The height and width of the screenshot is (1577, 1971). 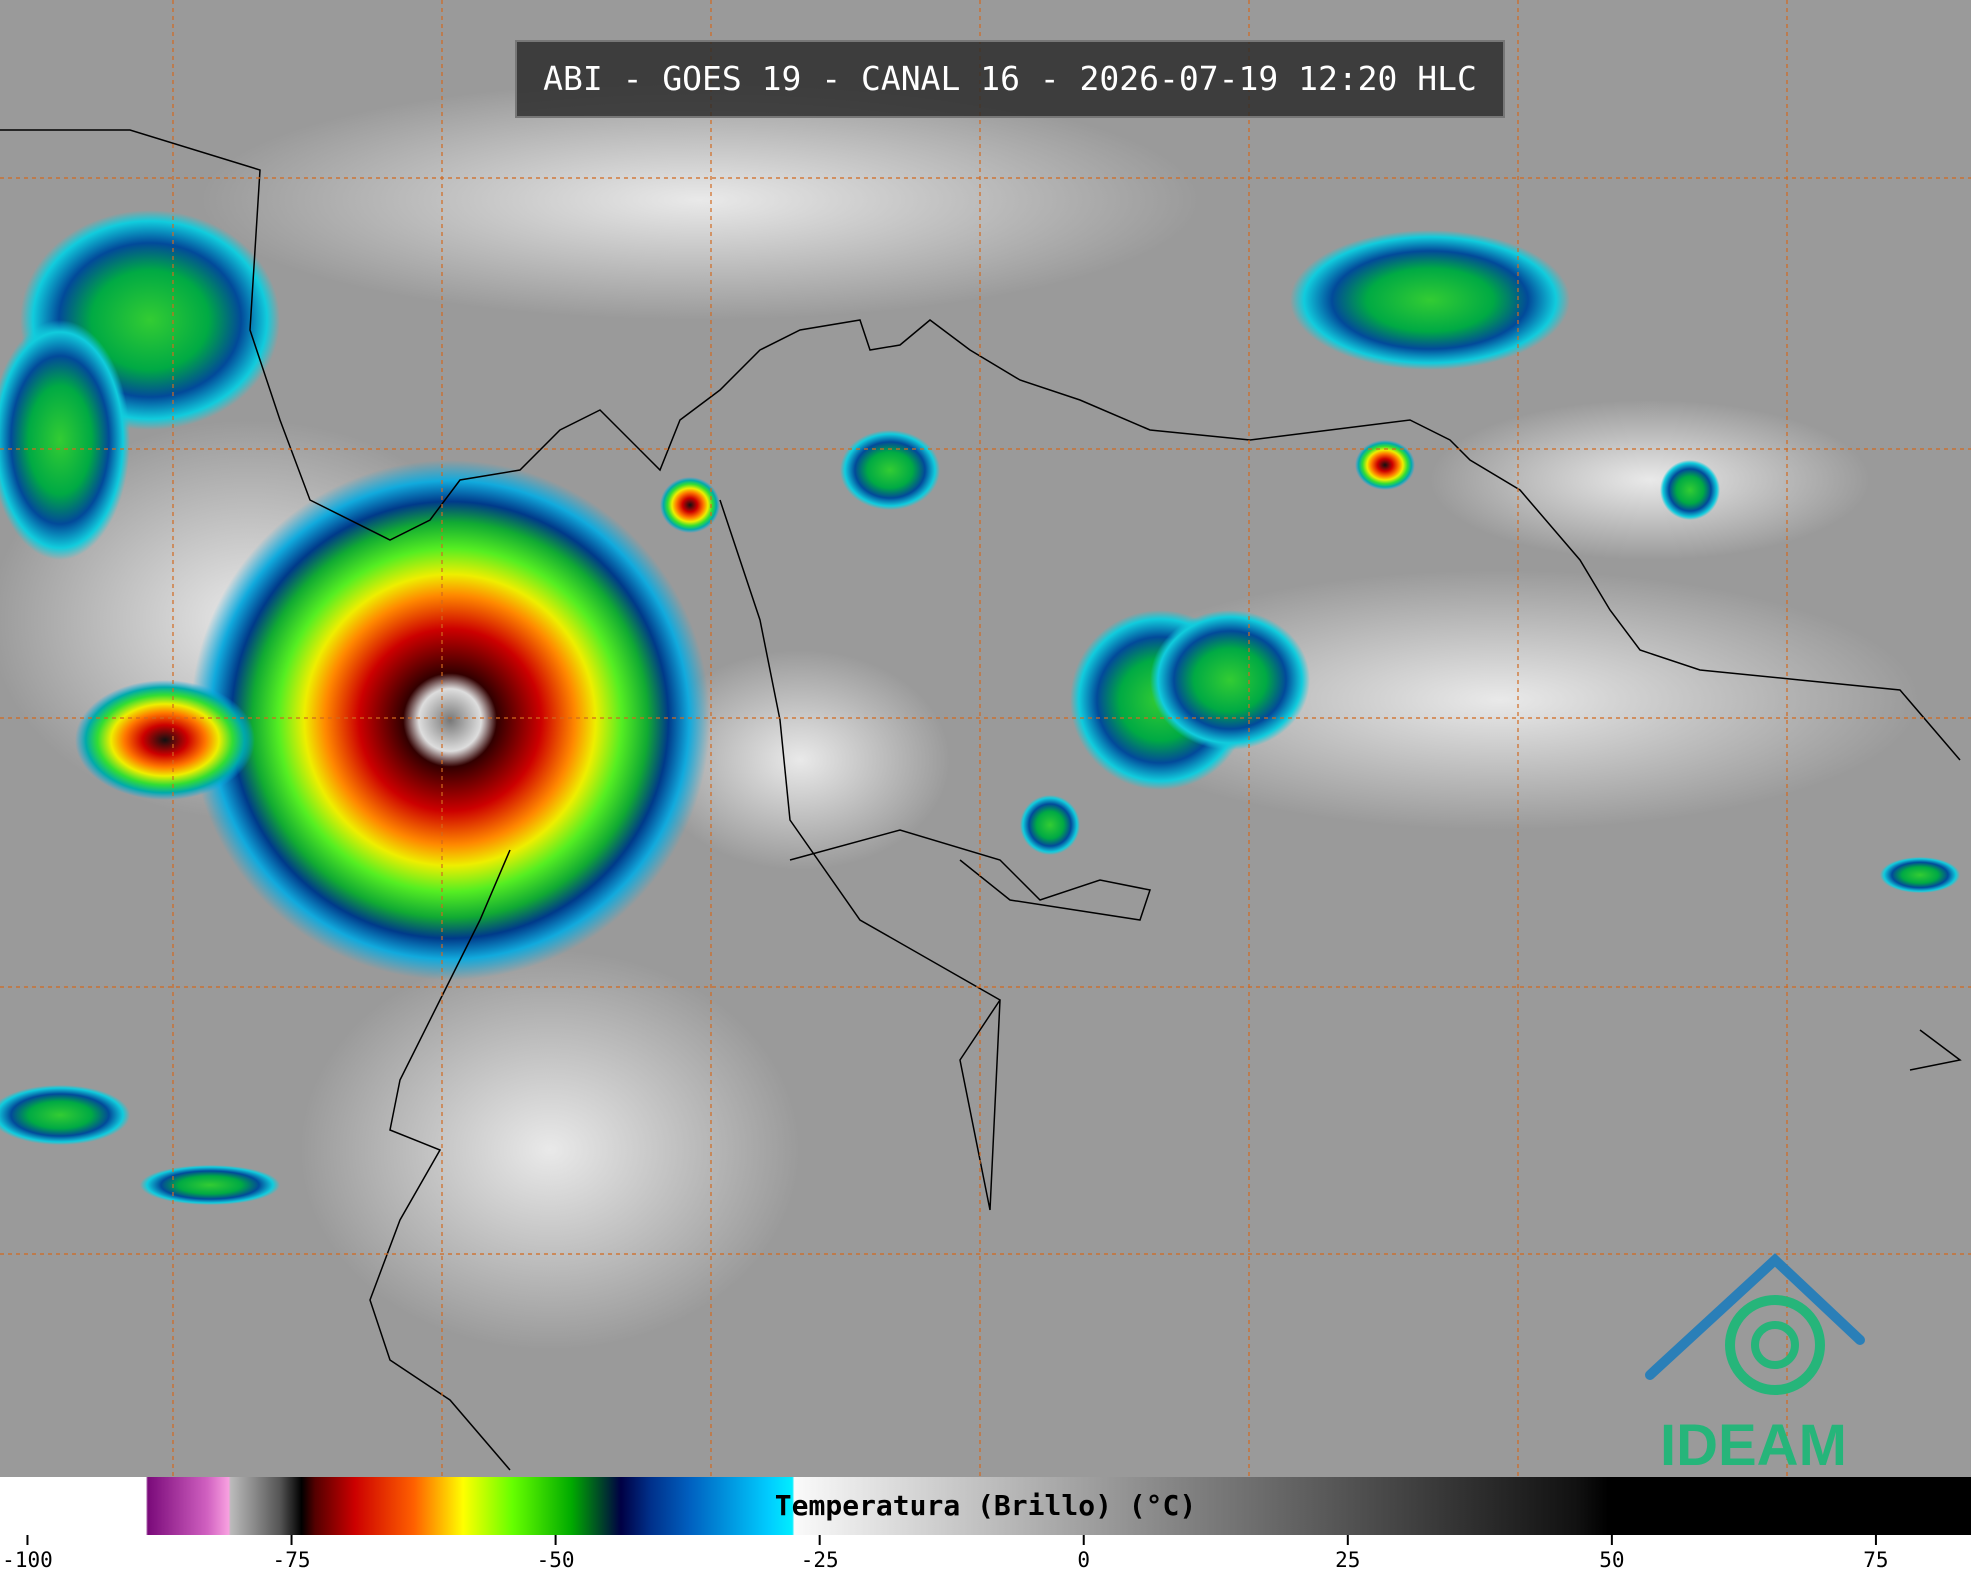 What do you see at coordinates (1347, 1560) in the screenshot?
I see `tick-label: 25` at bounding box center [1347, 1560].